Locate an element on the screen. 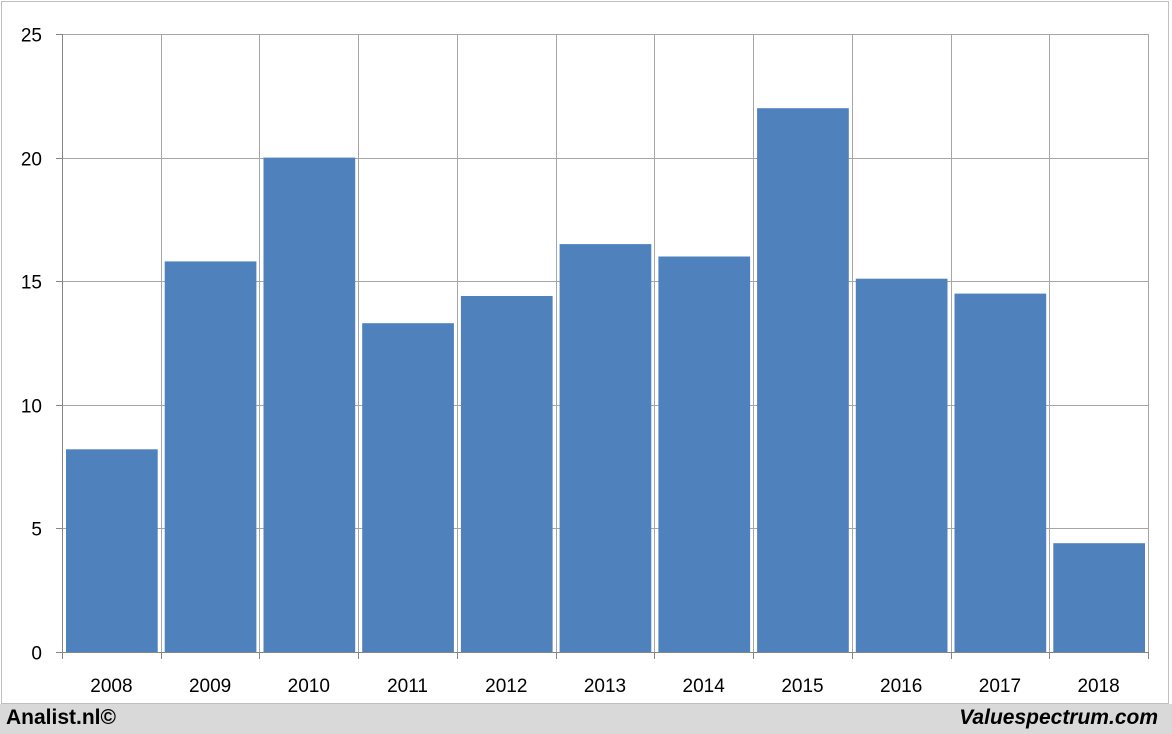  y-tick-label: 15 is located at coordinates (31, 283).